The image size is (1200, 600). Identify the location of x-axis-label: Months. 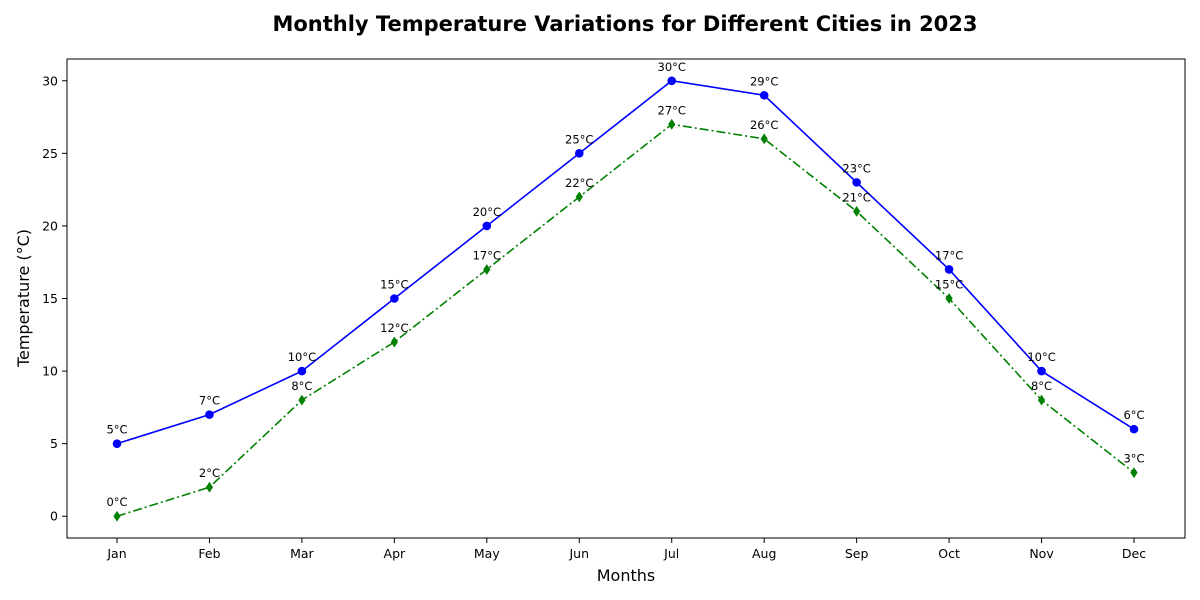
(626, 575).